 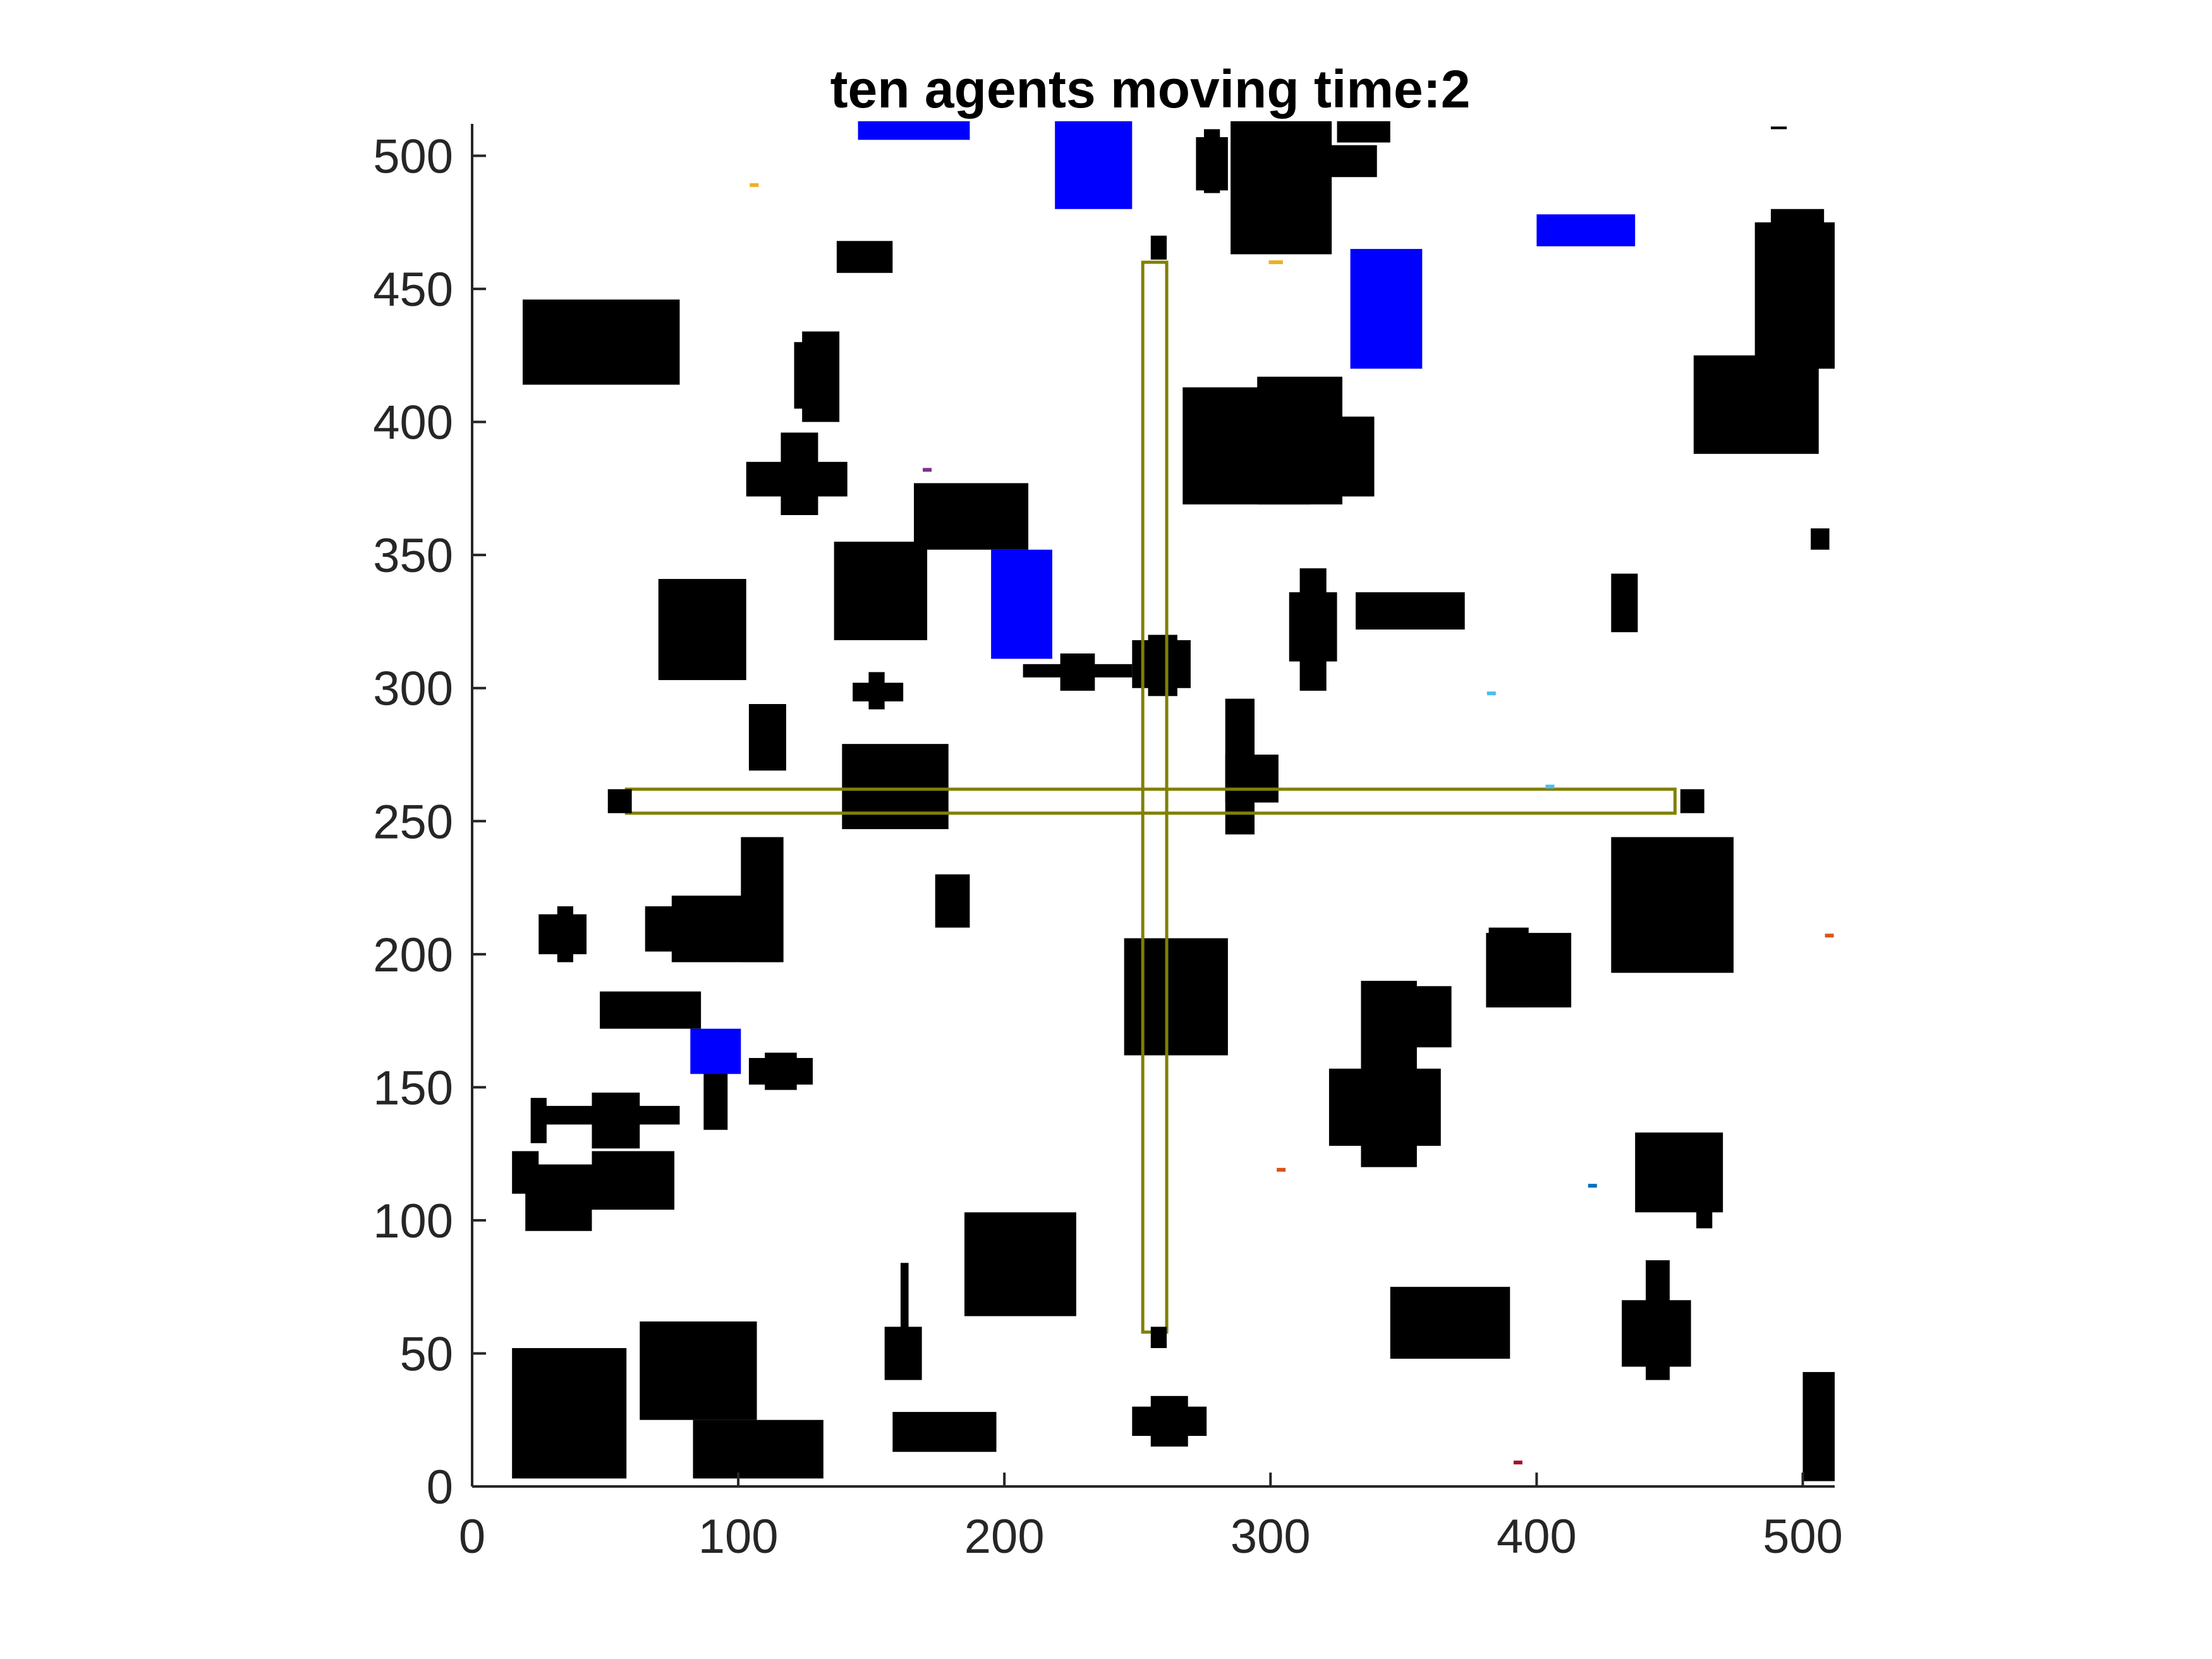 I want to click on y-tick-label: 100, so click(x=413, y=1221).